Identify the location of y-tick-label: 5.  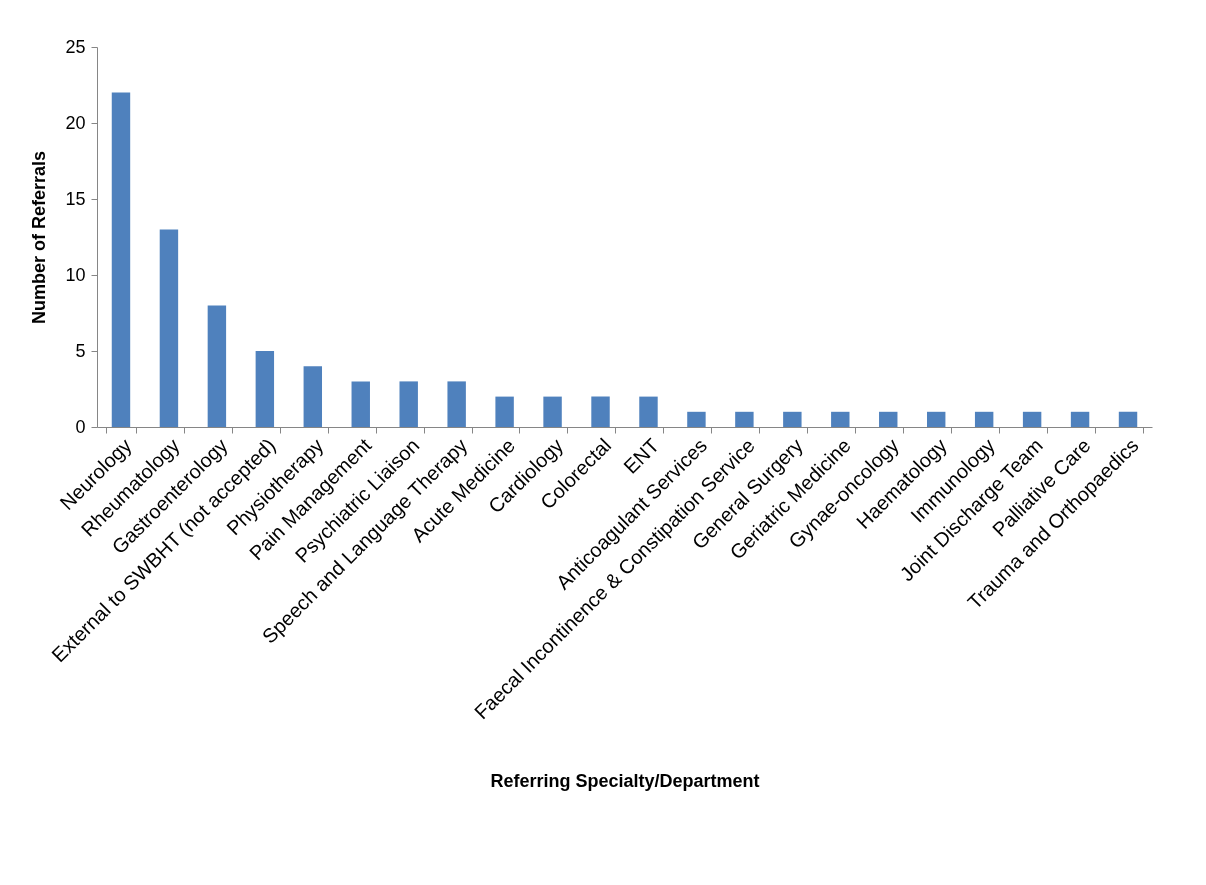
(80, 350).